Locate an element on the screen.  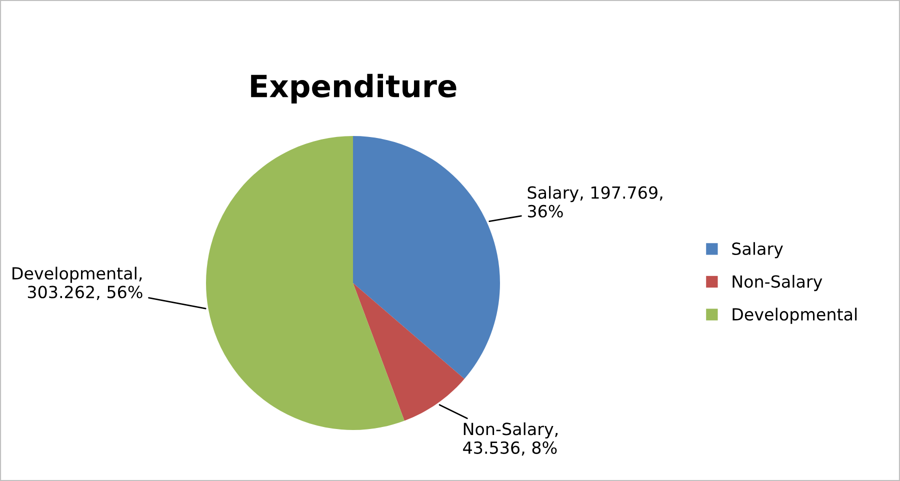
legend-label: Non-Salary is located at coordinates (777, 283).